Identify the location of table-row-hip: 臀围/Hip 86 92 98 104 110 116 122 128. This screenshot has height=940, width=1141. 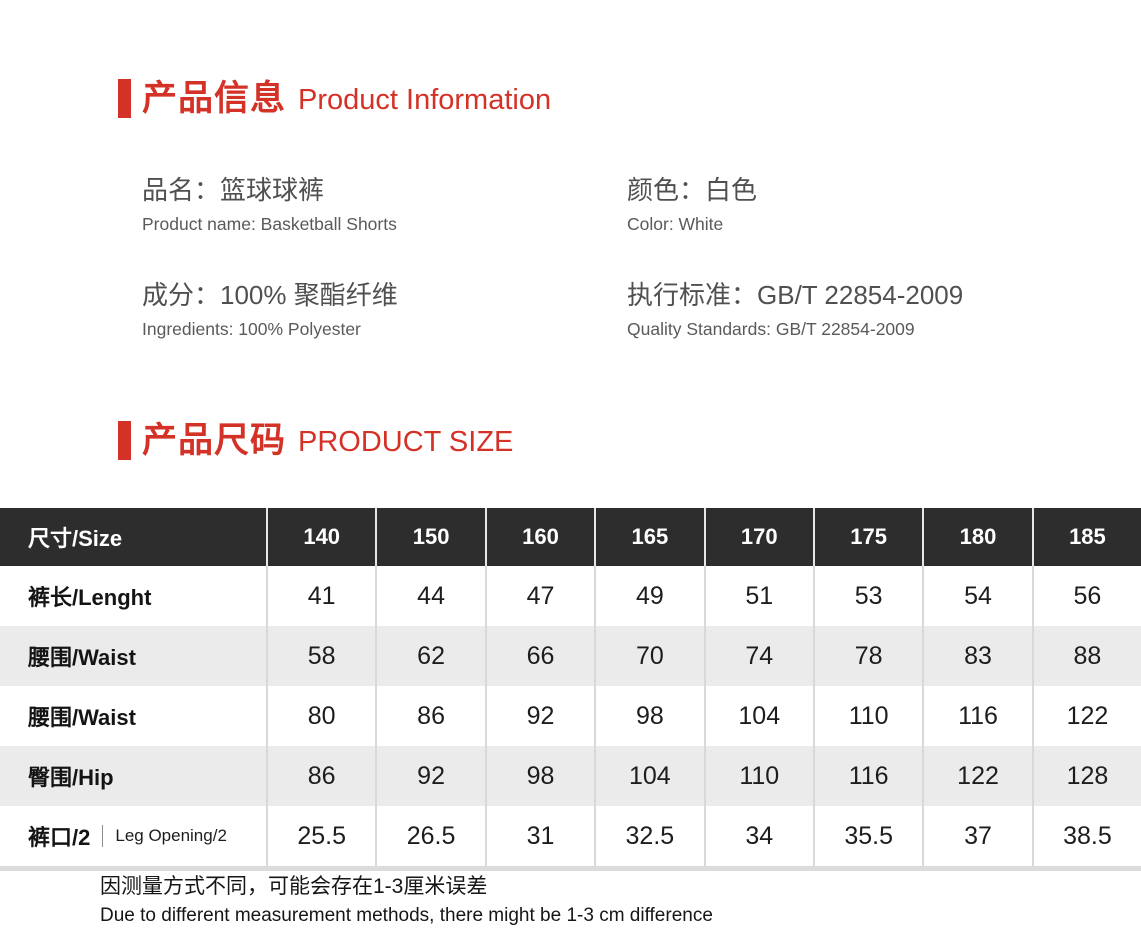
(570, 776).